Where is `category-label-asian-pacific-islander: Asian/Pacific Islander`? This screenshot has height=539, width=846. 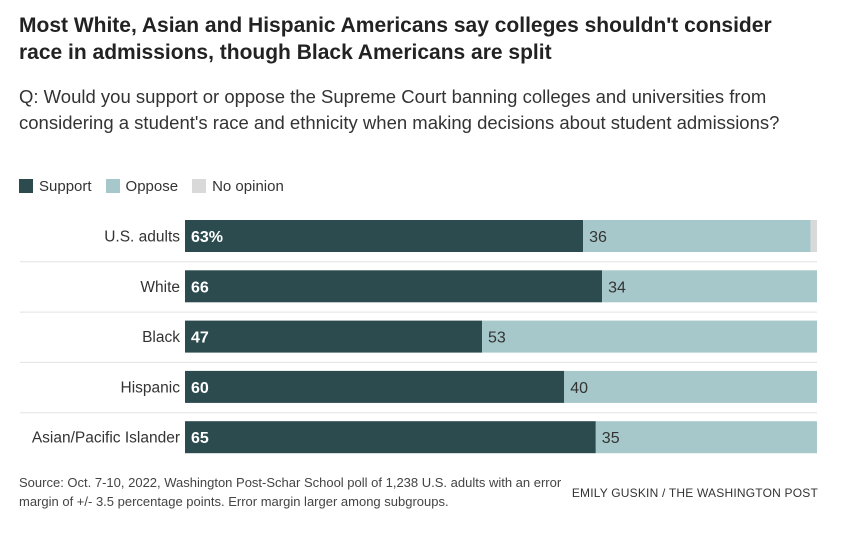 category-label-asian-pacific-islander: Asian/Pacific Islander is located at coordinates (106, 438).